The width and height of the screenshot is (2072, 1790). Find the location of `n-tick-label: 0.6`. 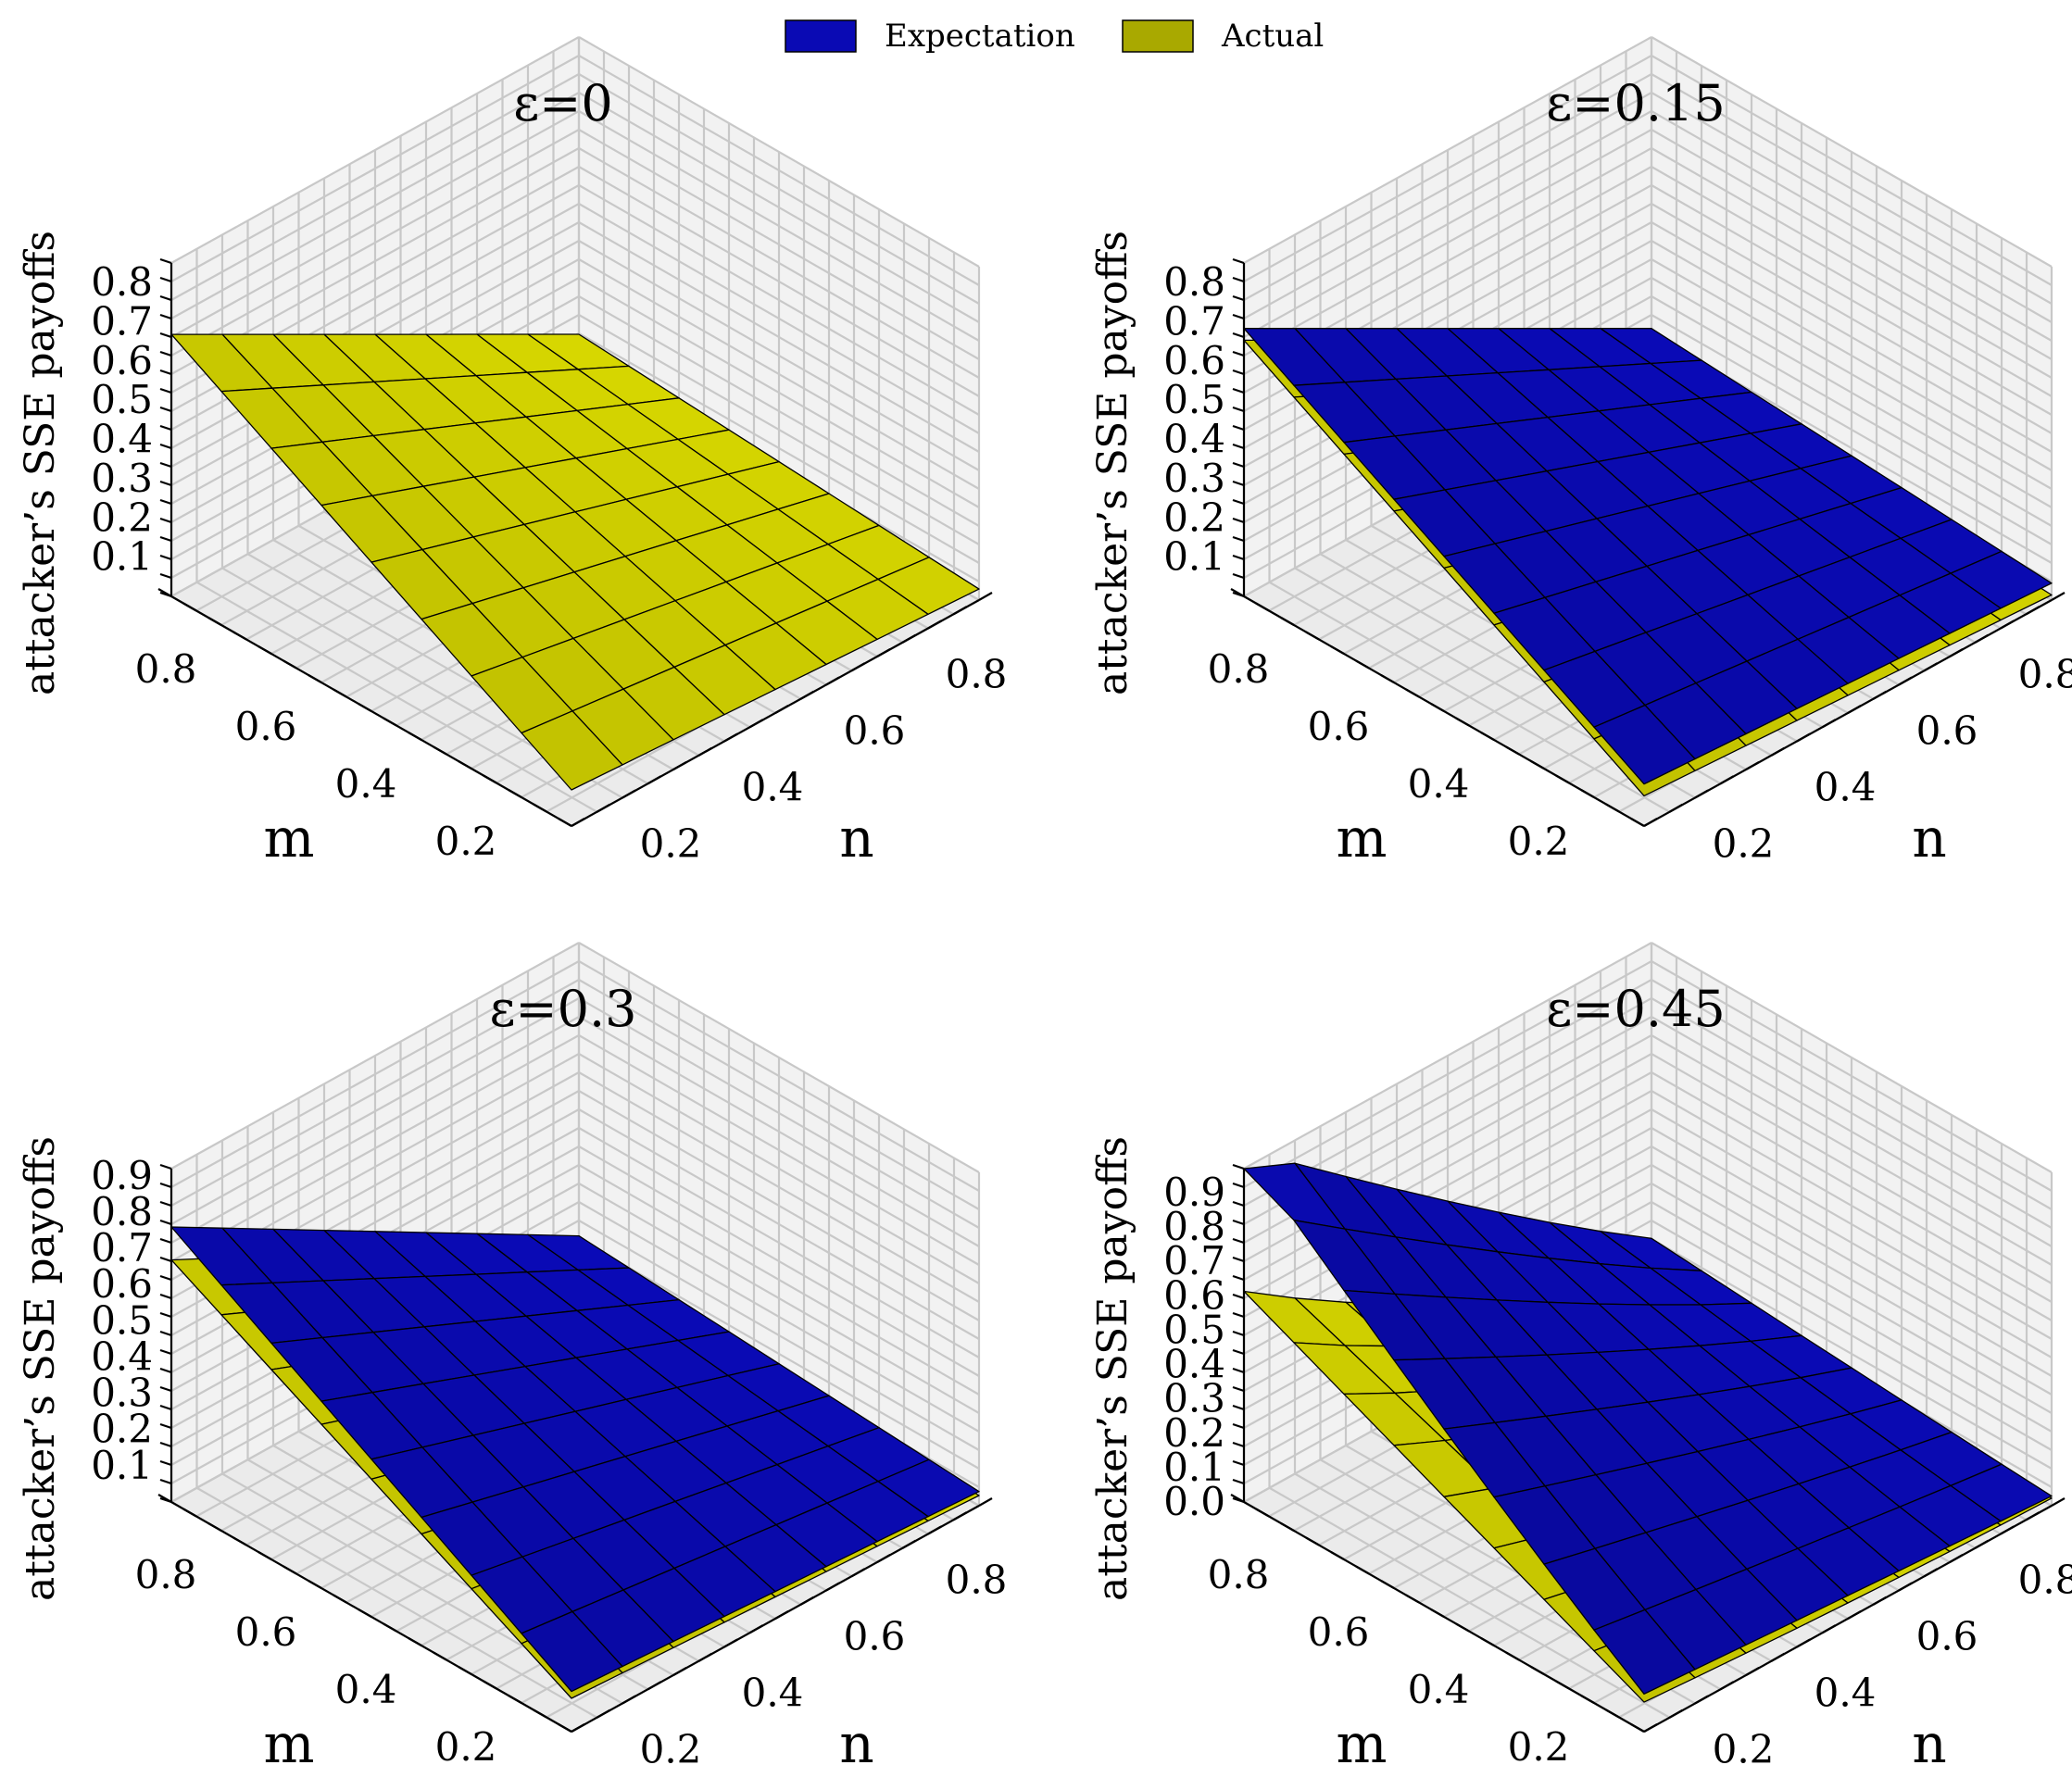

n-tick-label: 0.6 is located at coordinates (1947, 1636).